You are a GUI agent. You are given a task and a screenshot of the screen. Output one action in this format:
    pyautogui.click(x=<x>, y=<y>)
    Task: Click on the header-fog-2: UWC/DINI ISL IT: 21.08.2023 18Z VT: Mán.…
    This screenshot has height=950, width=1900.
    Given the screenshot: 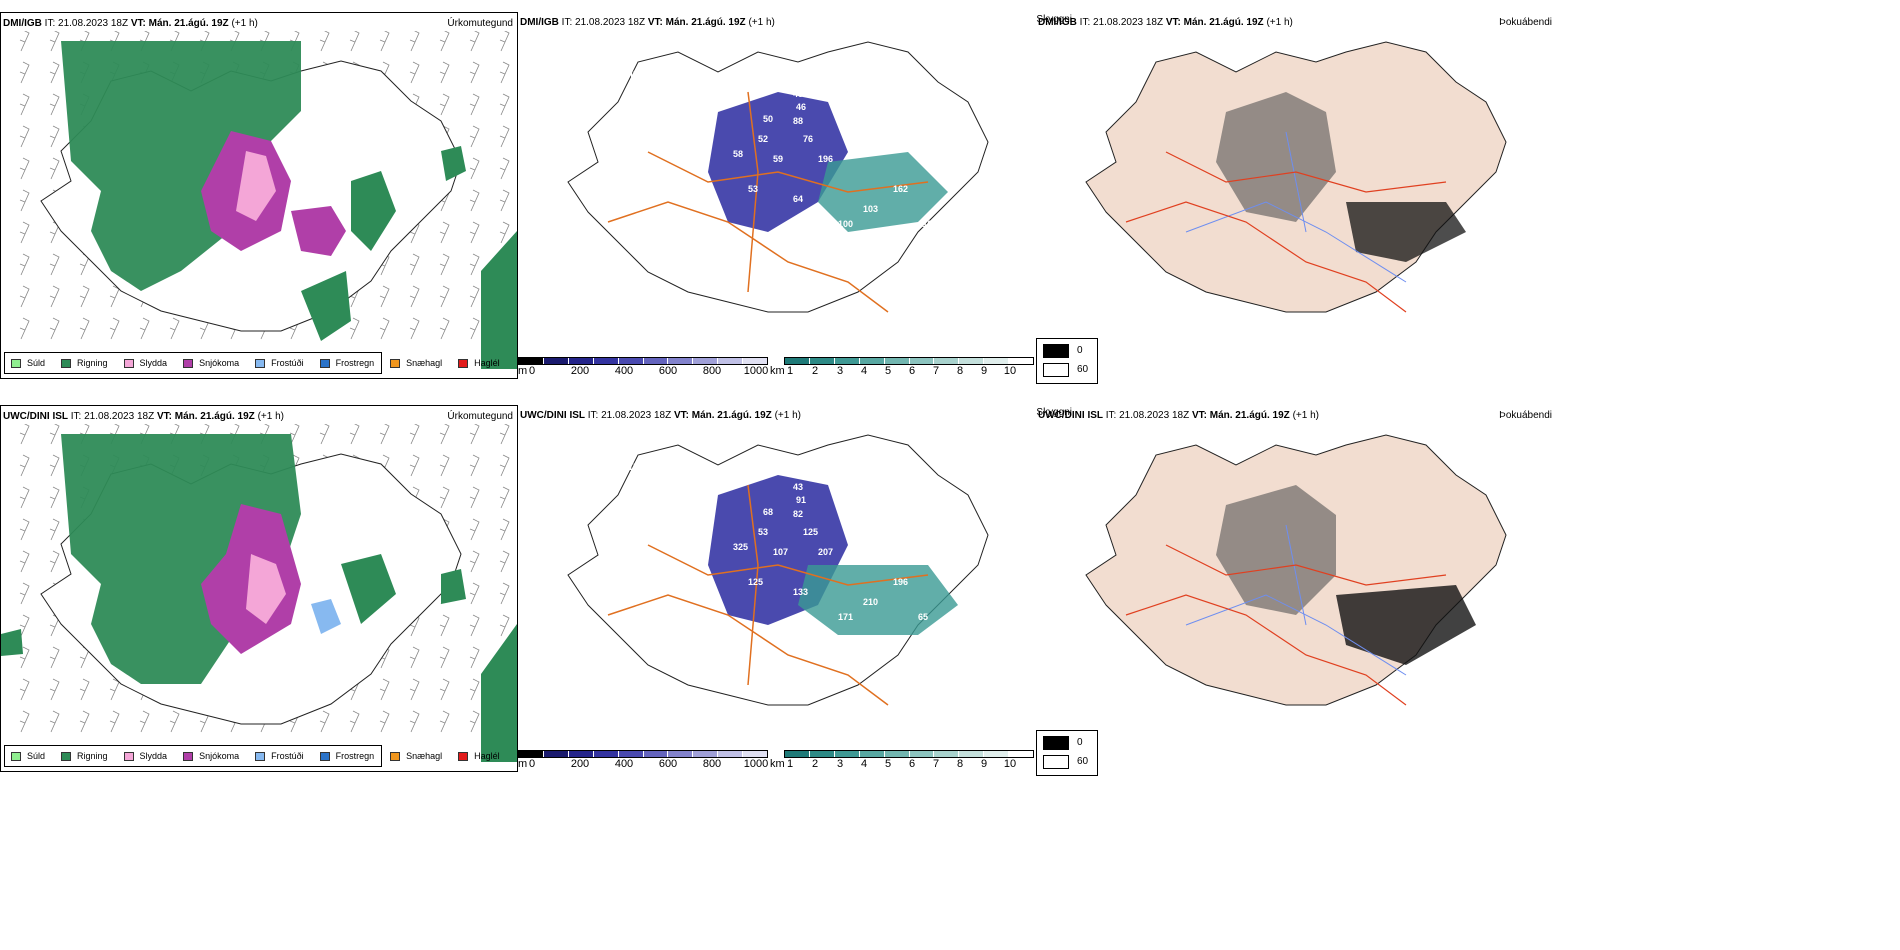 What is the action you would take?
    pyautogui.click(x=1178, y=415)
    